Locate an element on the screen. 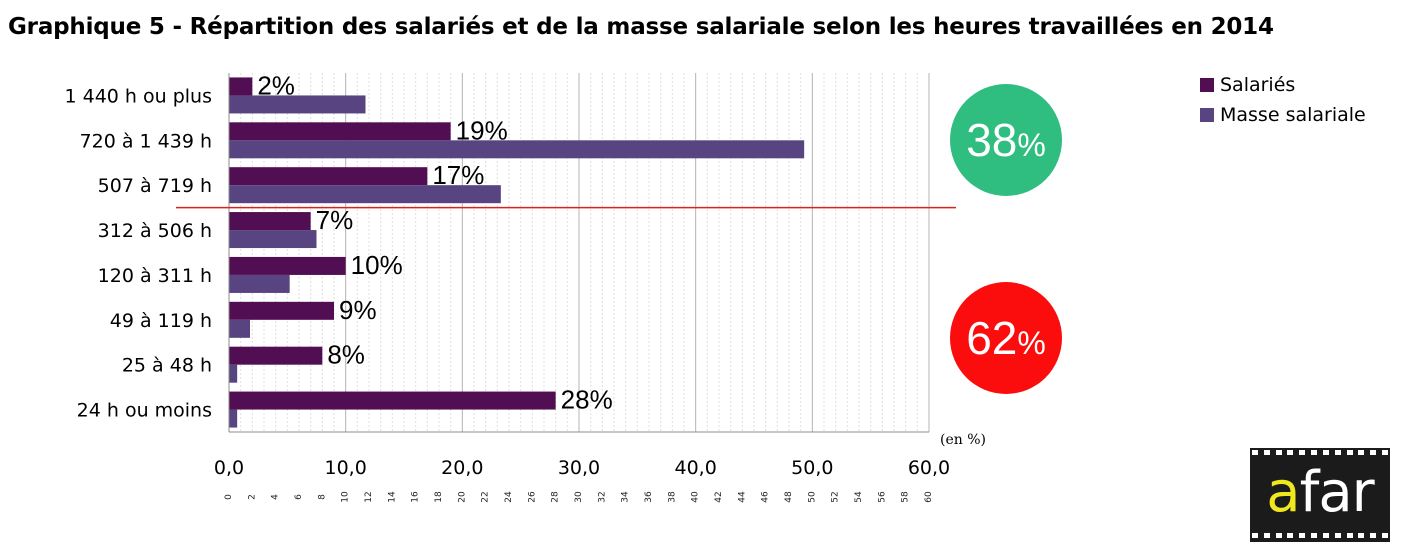  minor-tick-label: 46 is located at coordinates (766, 497).